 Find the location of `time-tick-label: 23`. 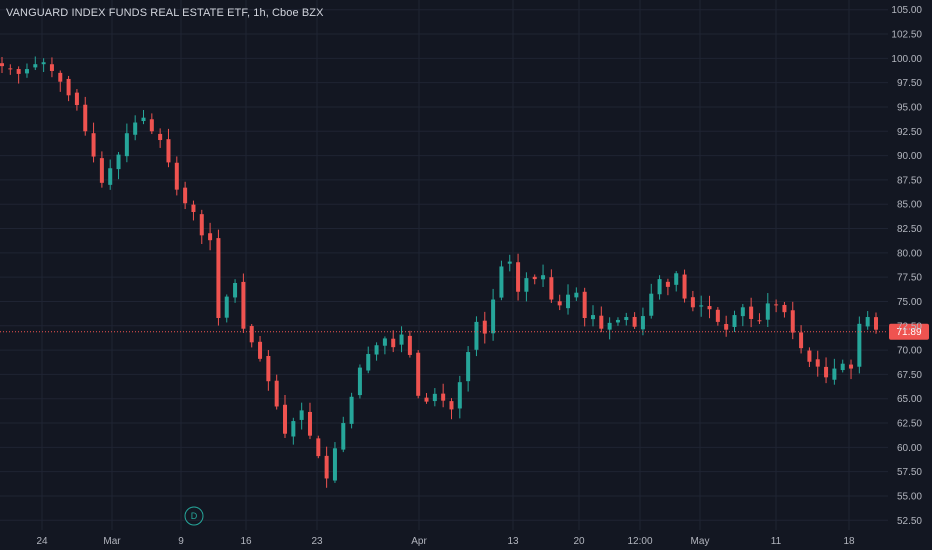

time-tick-label: 23 is located at coordinates (317, 541).